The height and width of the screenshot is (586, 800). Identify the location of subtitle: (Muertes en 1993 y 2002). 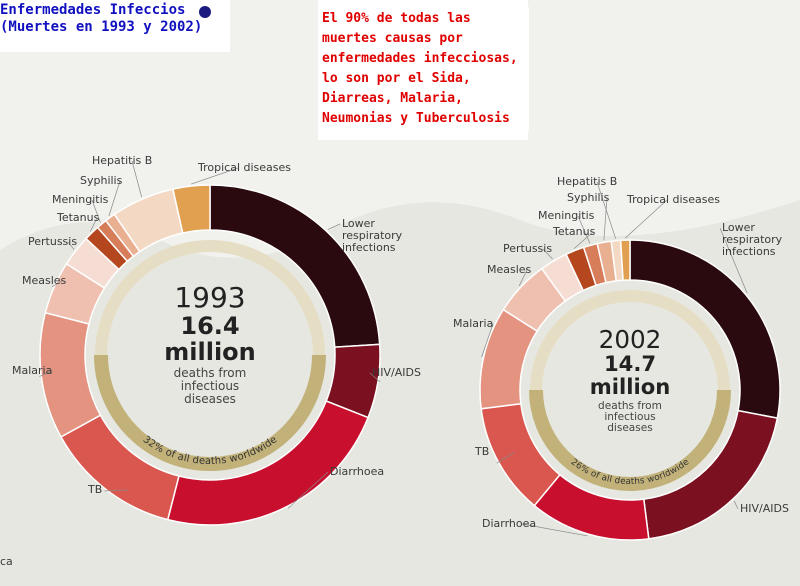
(101, 27).